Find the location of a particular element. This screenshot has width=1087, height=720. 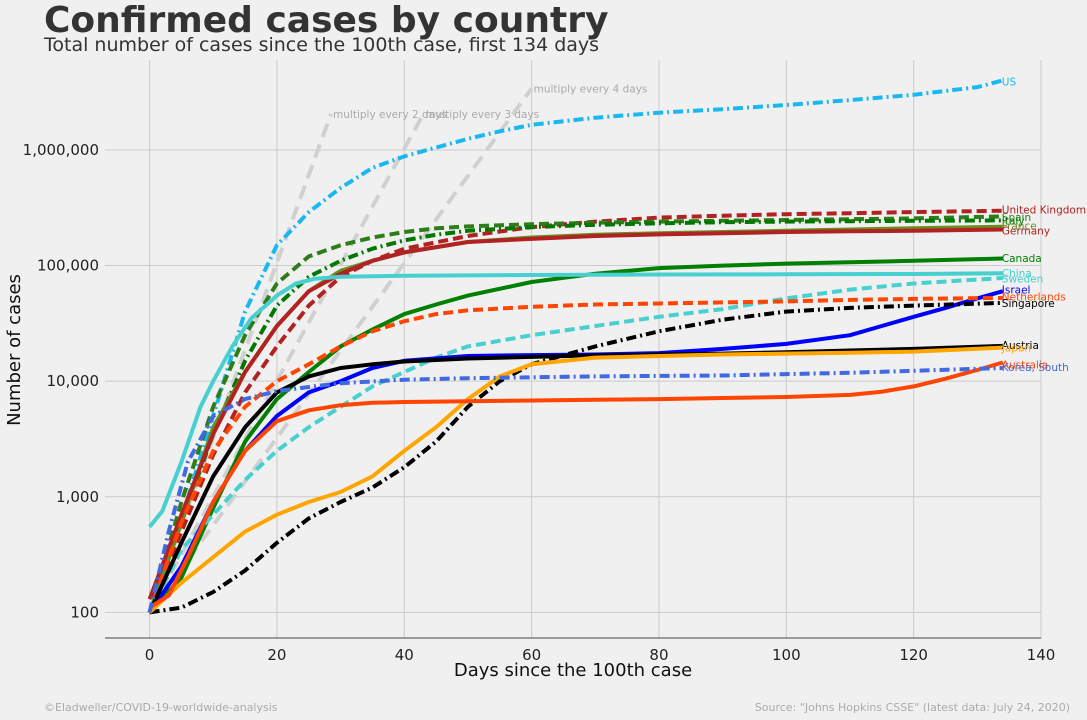

series-end-label: US is located at coordinates (1009, 83).